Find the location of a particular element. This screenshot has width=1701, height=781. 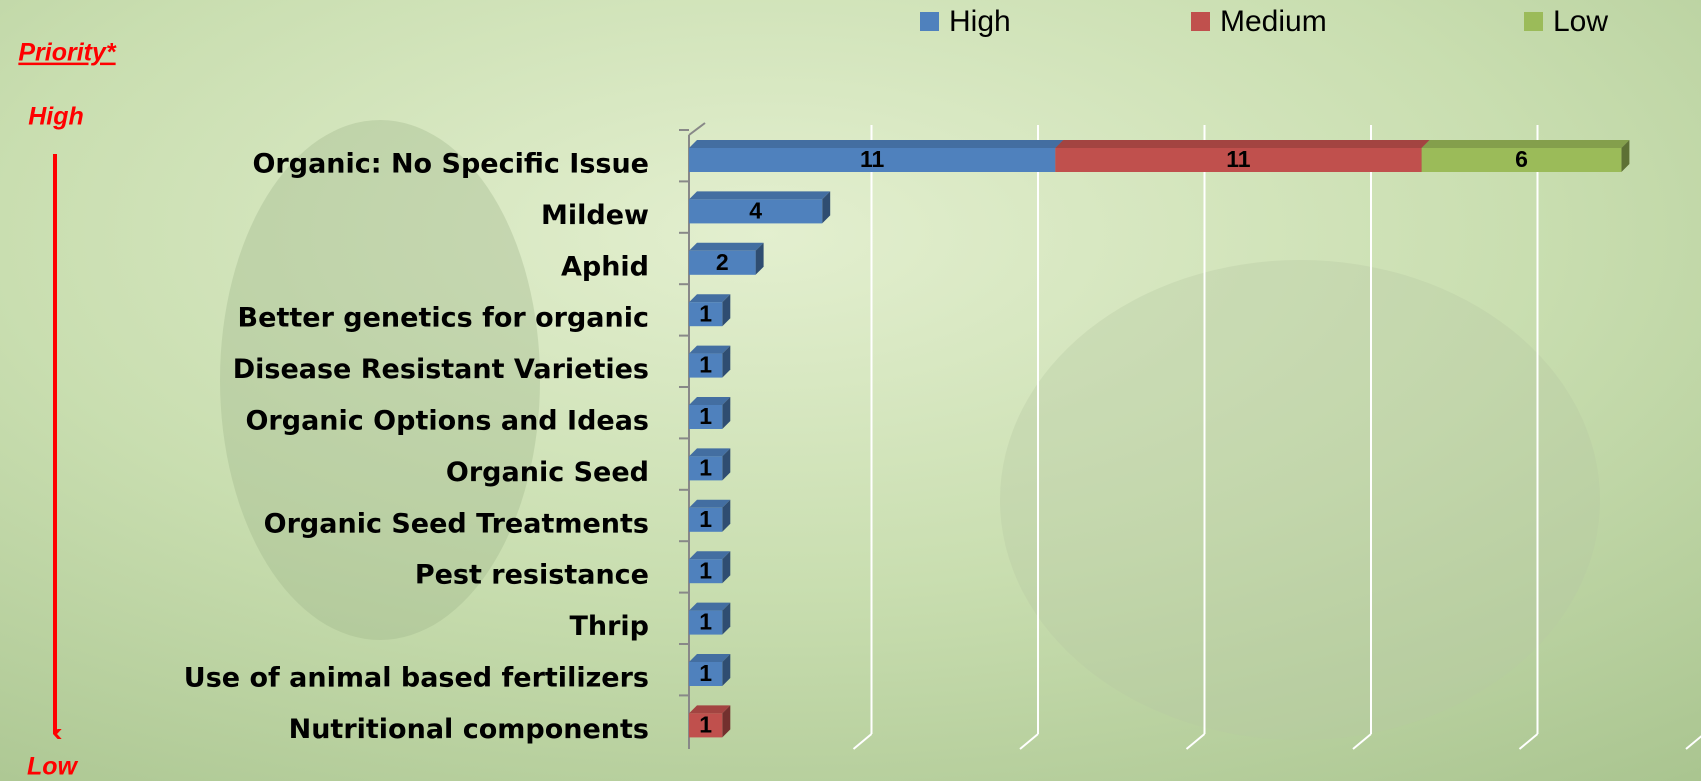

annotation: Priority* is located at coordinates (67, 53).